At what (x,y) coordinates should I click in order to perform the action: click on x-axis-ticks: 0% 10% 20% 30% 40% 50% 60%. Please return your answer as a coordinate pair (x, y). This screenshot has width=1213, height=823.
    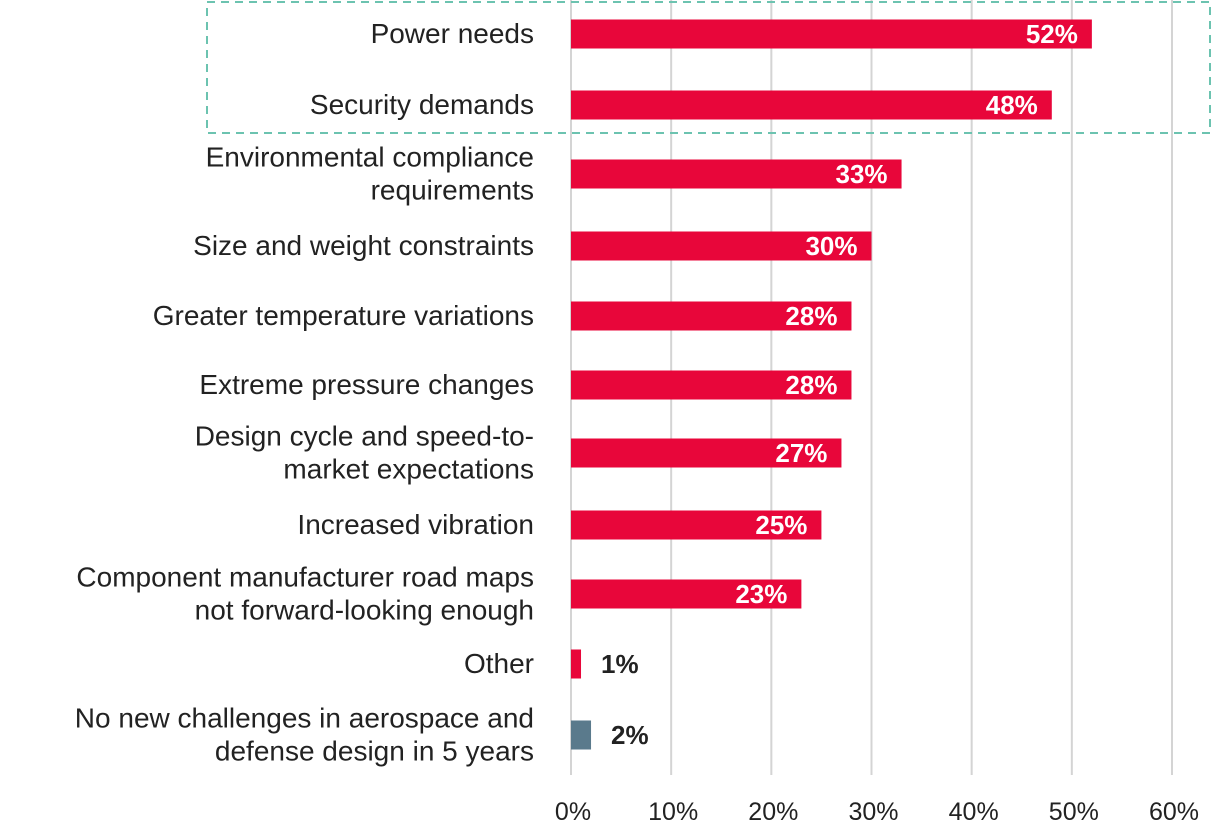
    Looking at the image, I should click on (877, 810).